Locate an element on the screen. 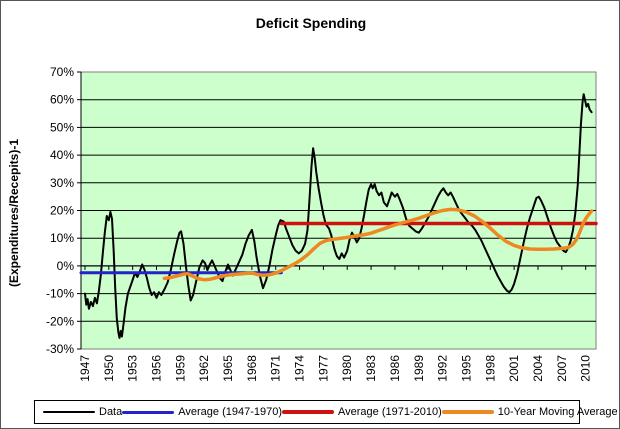  legend-item-1: Average (1947-1970) is located at coordinates (202, 412).